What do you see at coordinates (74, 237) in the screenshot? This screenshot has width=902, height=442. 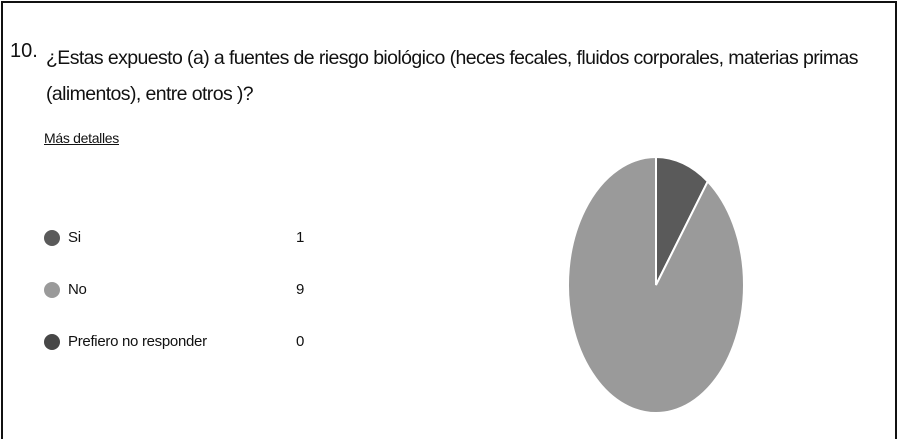 I see `legend-label: Si` at bounding box center [74, 237].